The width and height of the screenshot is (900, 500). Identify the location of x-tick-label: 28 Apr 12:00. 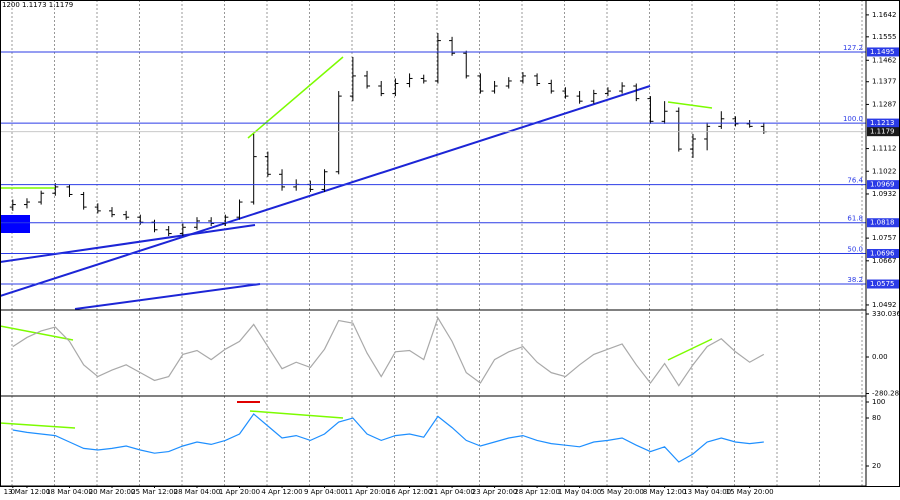
(537, 492).